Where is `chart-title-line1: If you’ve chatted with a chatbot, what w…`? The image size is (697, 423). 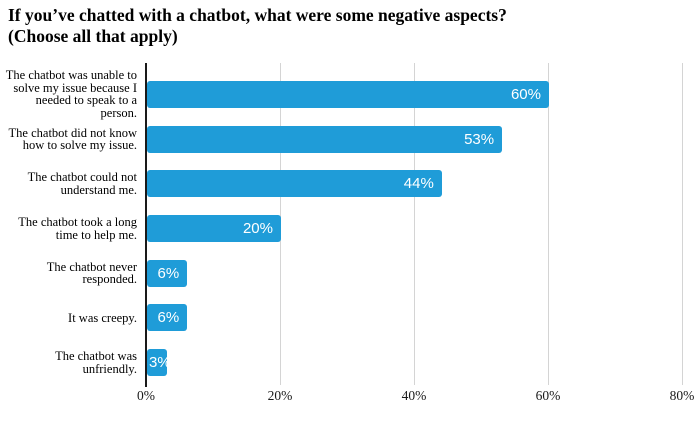
chart-title-line1: If you’ve chatted with a chatbot, what w… is located at coordinates (257, 15).